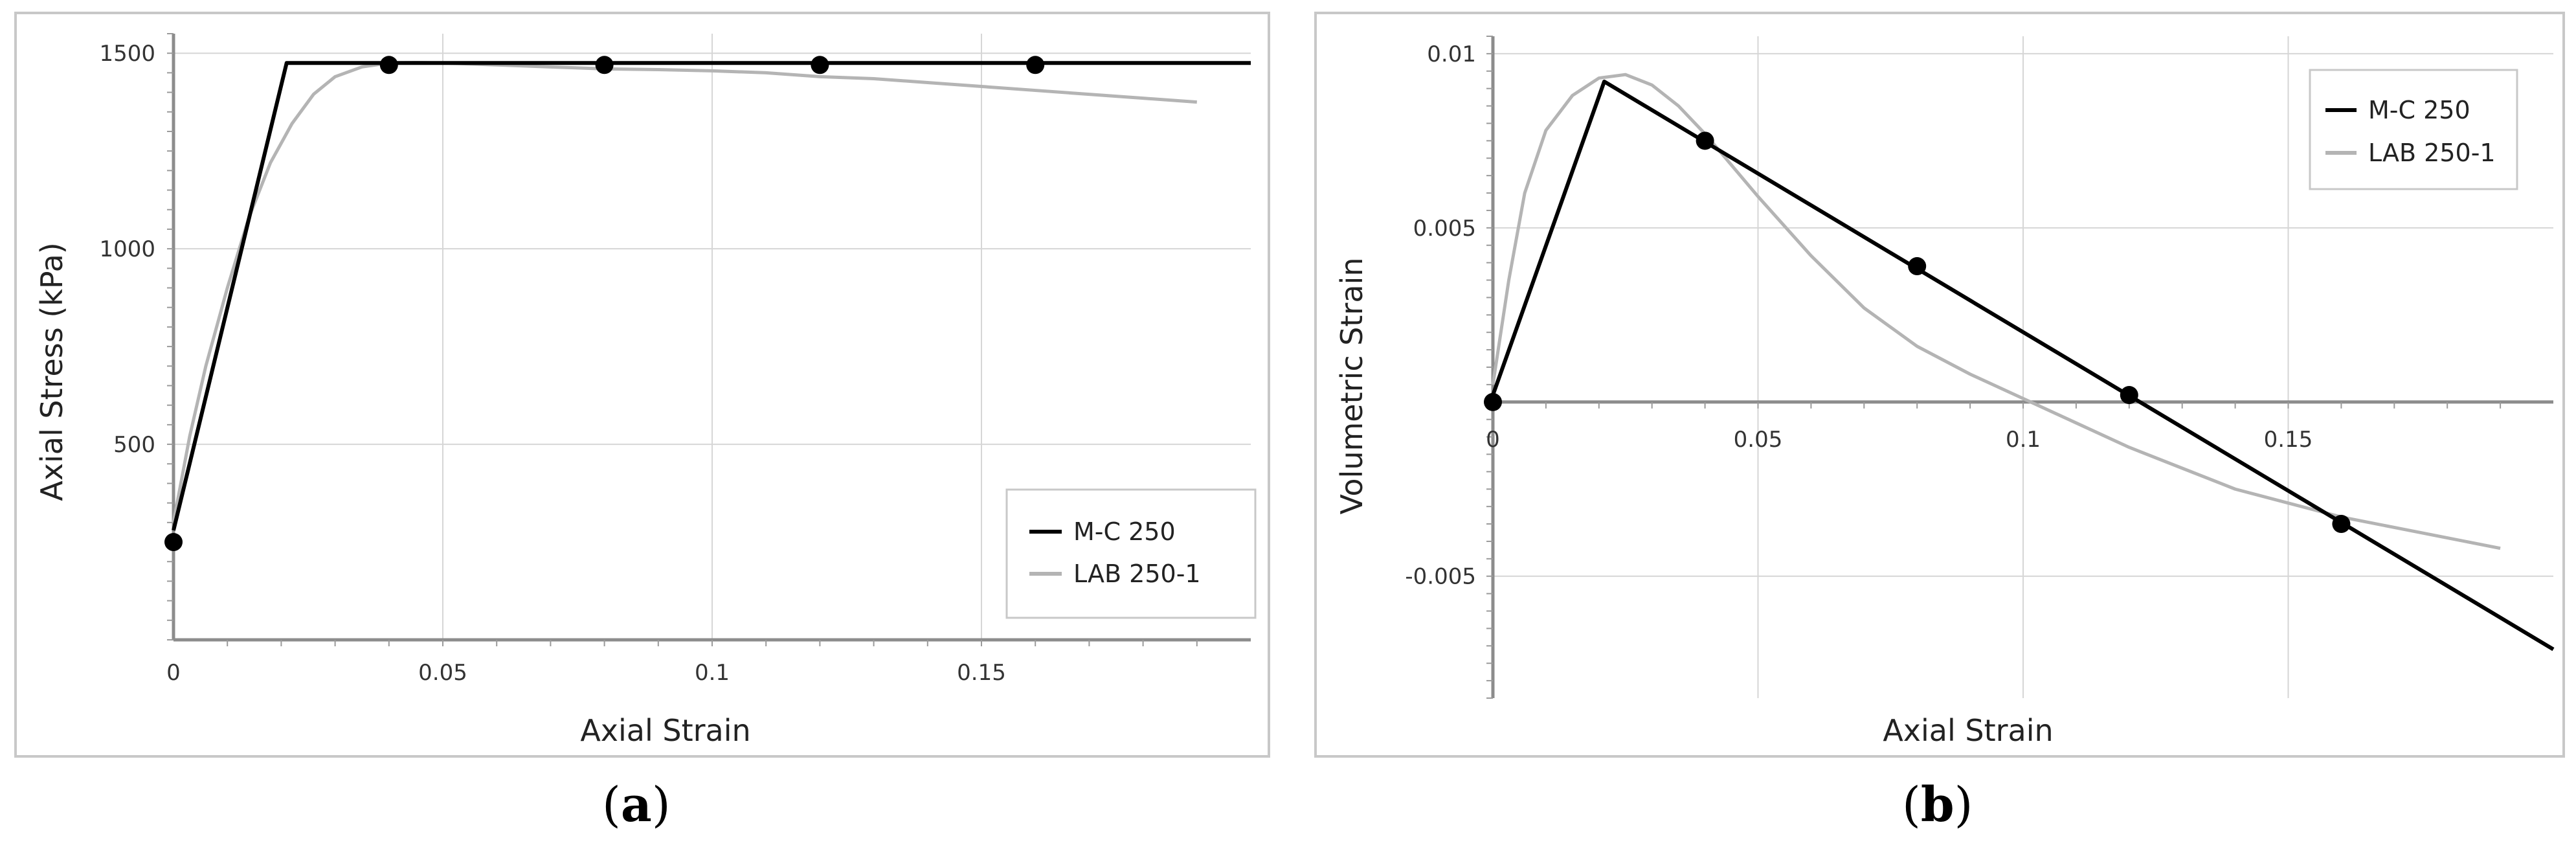 The width and height of the screenshot is (2576, 849). What do you see at coordinates (1124, 531) in the screenshot?
I see `legend-label-mc-a: M-C 250` at bounding box center [1124, 531].